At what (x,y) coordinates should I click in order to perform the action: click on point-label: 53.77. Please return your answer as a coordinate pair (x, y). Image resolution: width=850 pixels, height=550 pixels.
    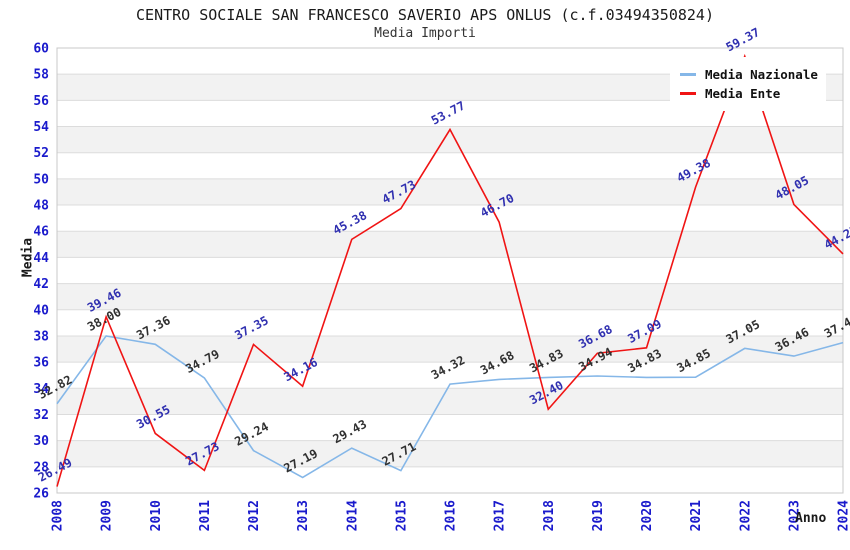
    Looking at the image, I should click on (448, 112).